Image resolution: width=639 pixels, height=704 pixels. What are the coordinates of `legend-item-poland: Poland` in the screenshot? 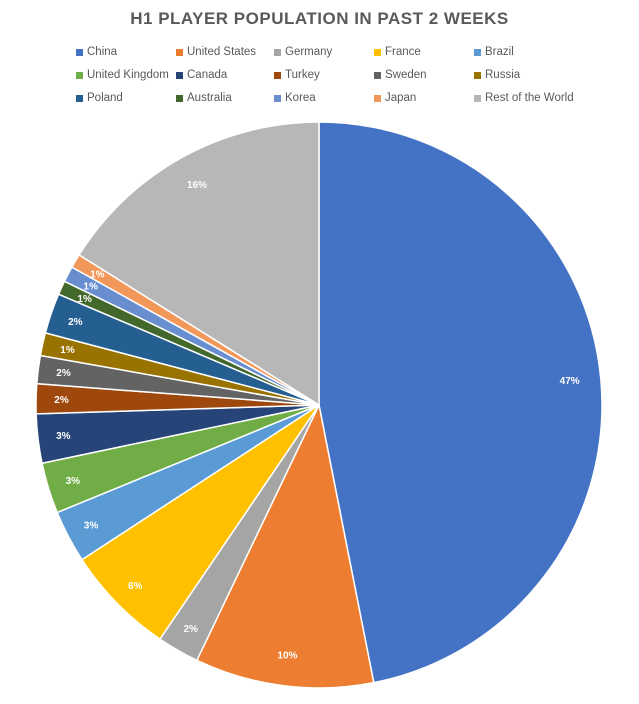 It's located at (126, 98).